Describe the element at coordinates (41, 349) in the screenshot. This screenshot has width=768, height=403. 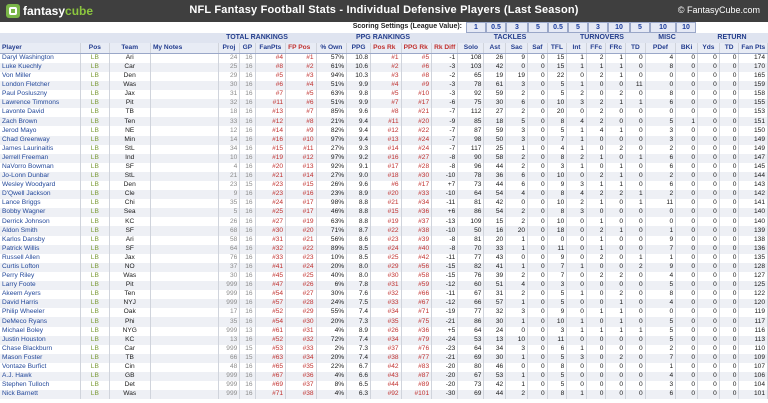
I see `player-name-link: Chase Blackburn` at that location.